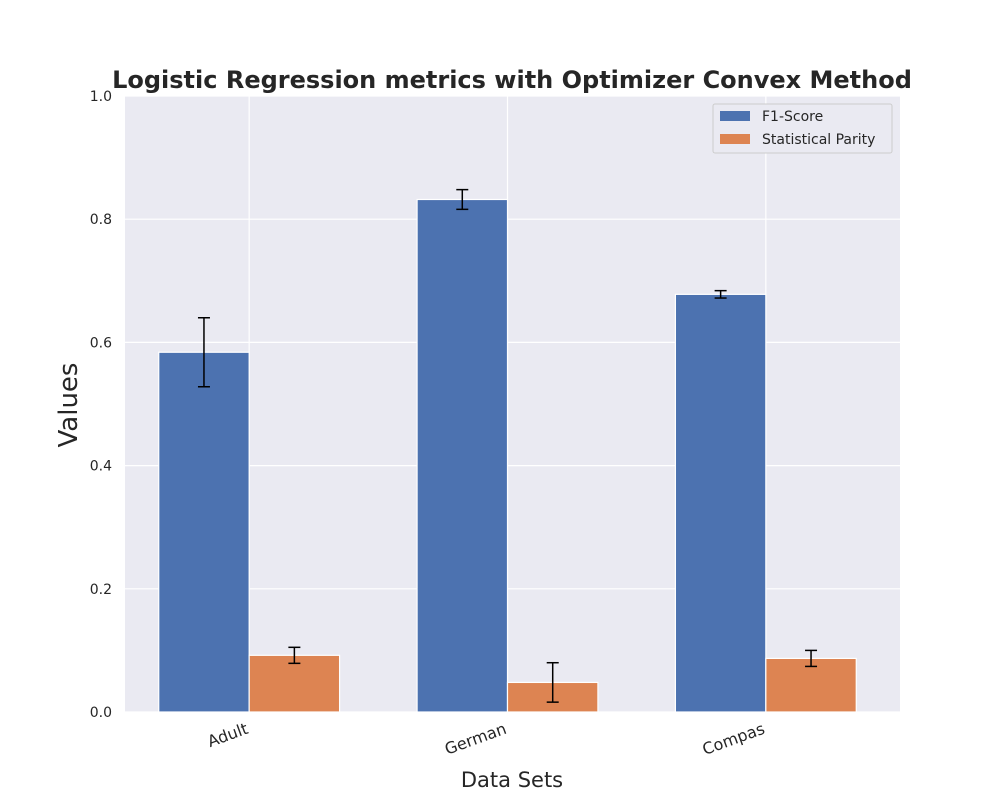 The image size is (1000, 800). Describe the element at coordinates (720, 294) in the screenshot. I see `error-bar-f1-score-compas` at that location.